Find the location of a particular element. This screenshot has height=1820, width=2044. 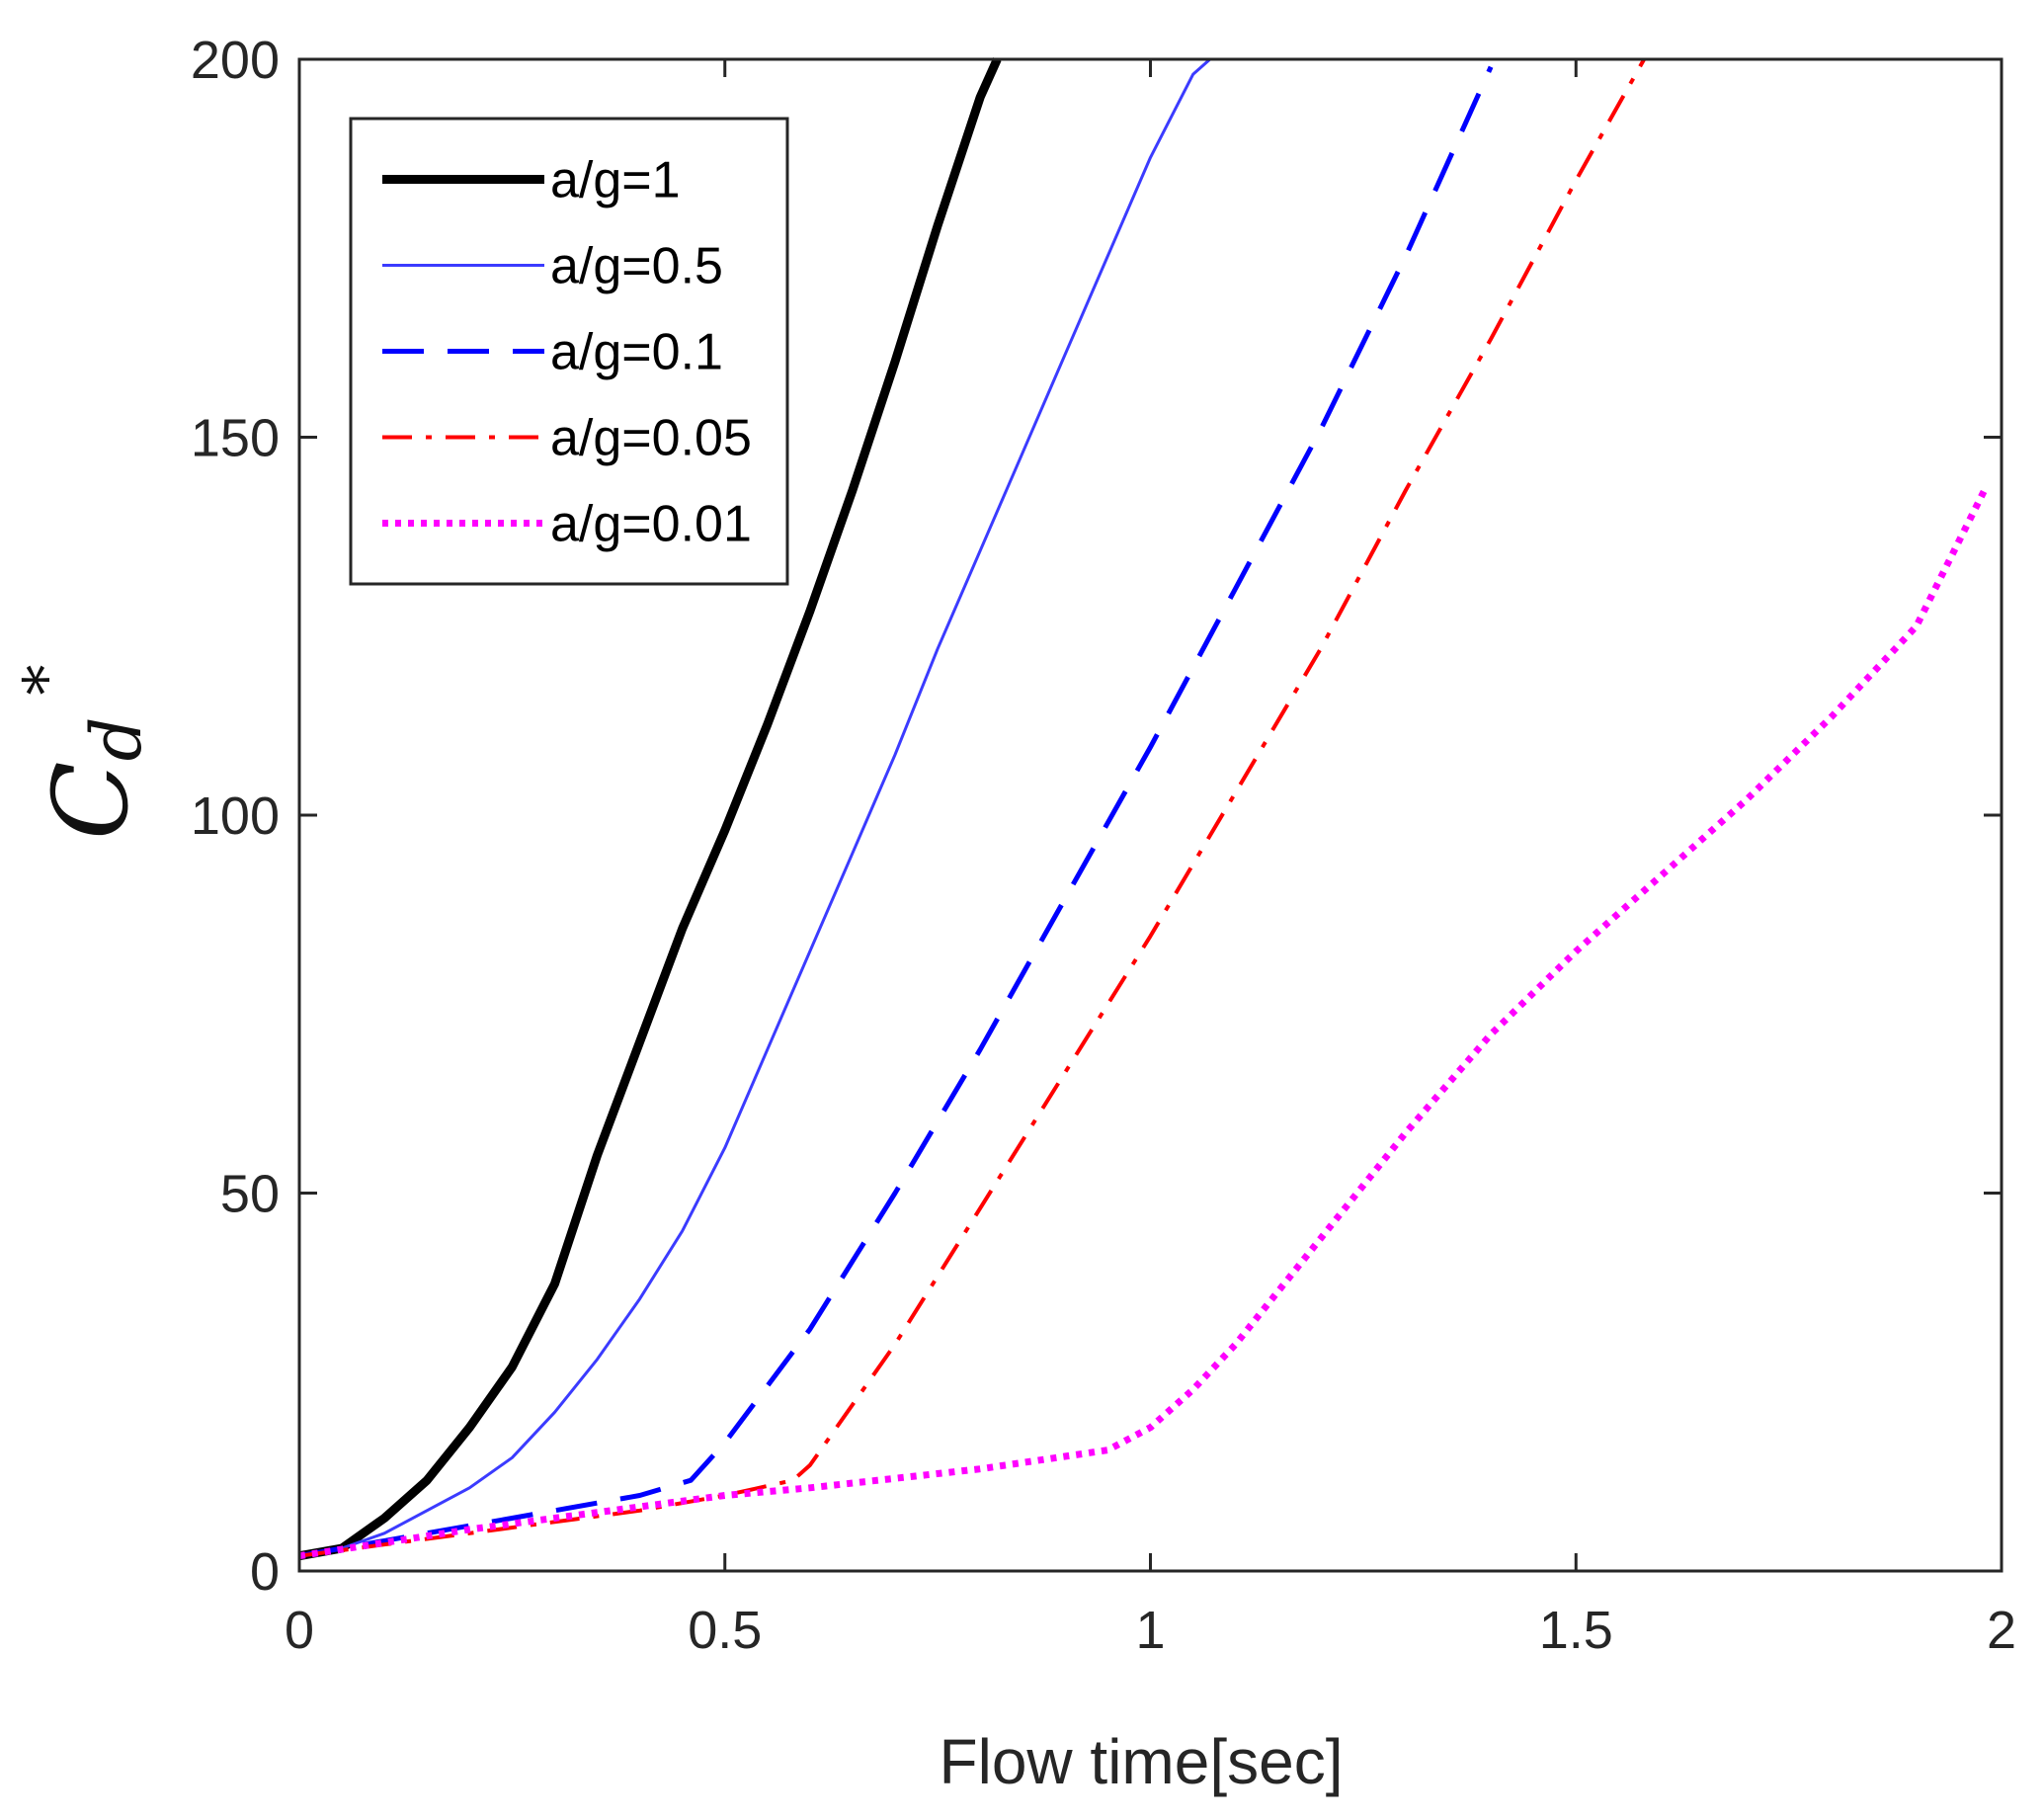

y-tick-label: 100 is located at coordinates (236, 816).